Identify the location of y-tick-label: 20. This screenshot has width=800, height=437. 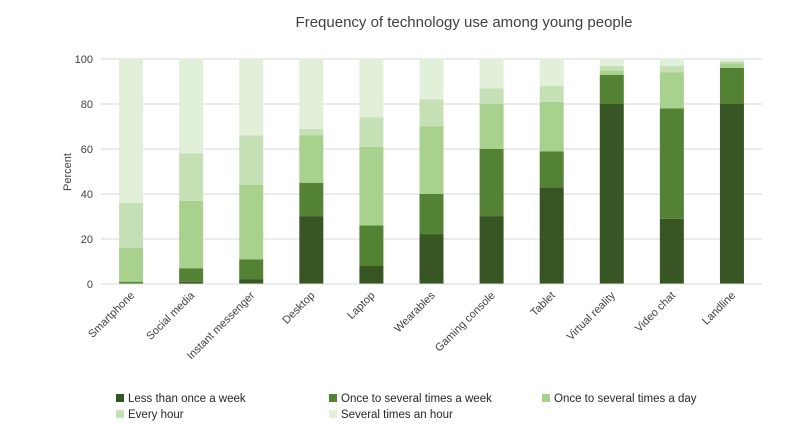
(87, 240).